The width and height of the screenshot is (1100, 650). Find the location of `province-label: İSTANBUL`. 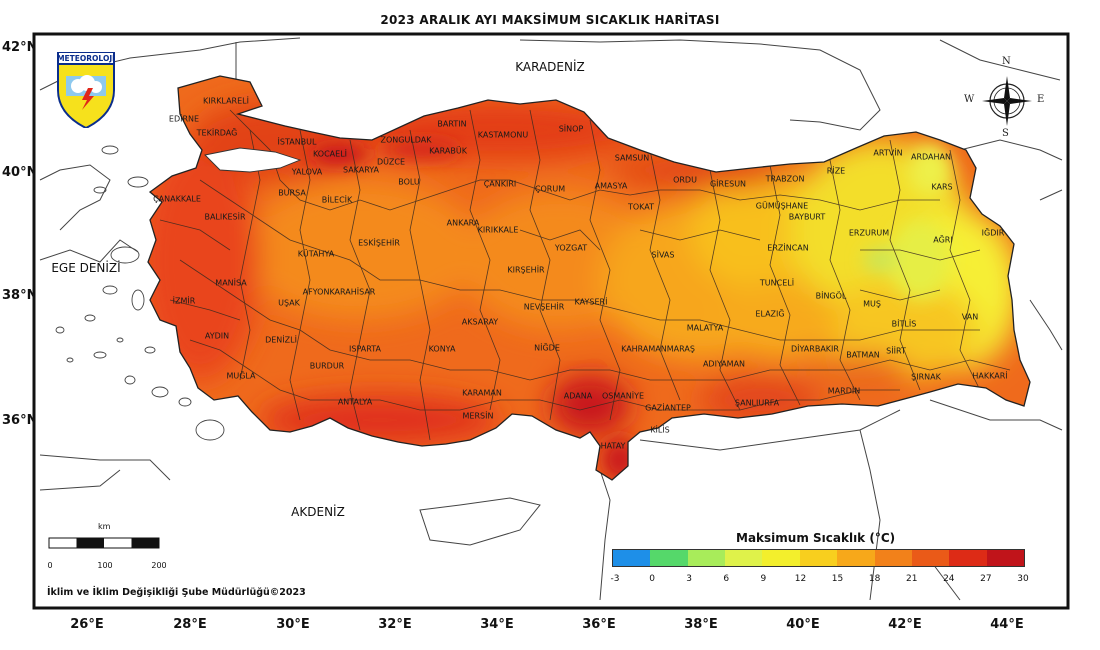

province-label: İSTANBUL is located at coordinates (297, 142).